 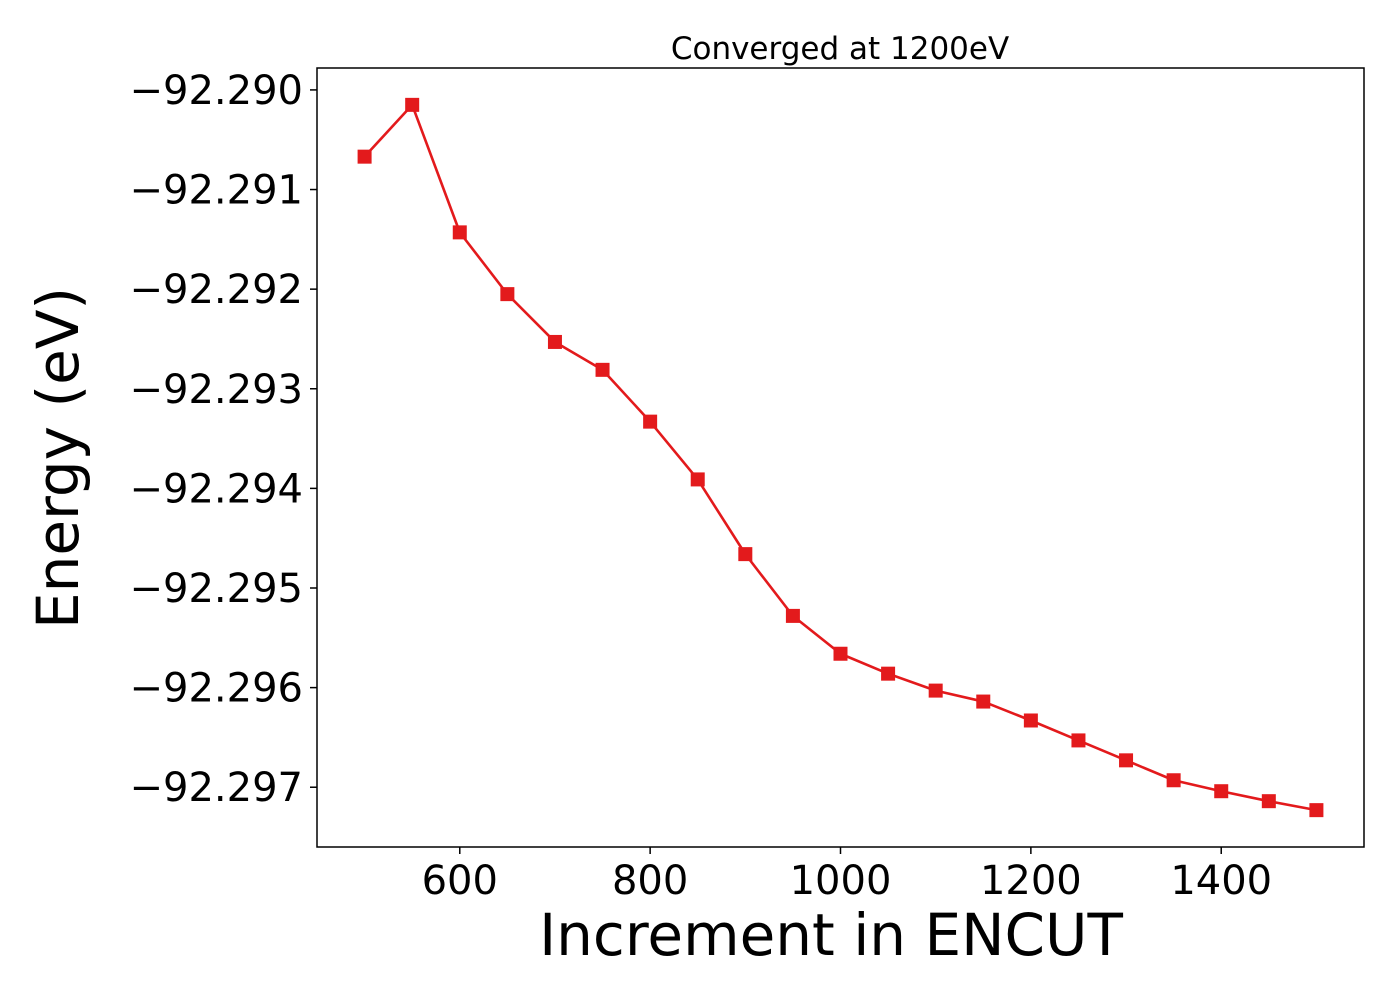 I want to click on x-tick-label: 1400, so click(x=1221, y=881).